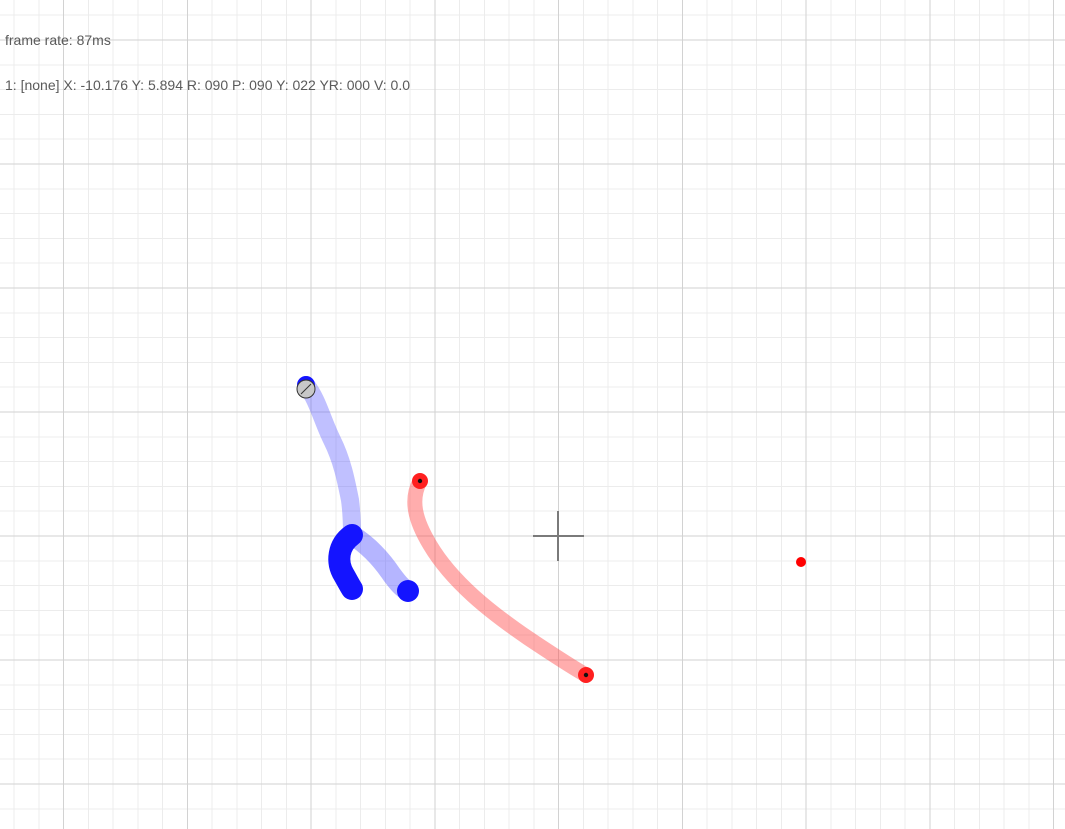  Describe the element at coordinates (358, 489) in the screenshot. I see `blue-stroke-trail` at that location.